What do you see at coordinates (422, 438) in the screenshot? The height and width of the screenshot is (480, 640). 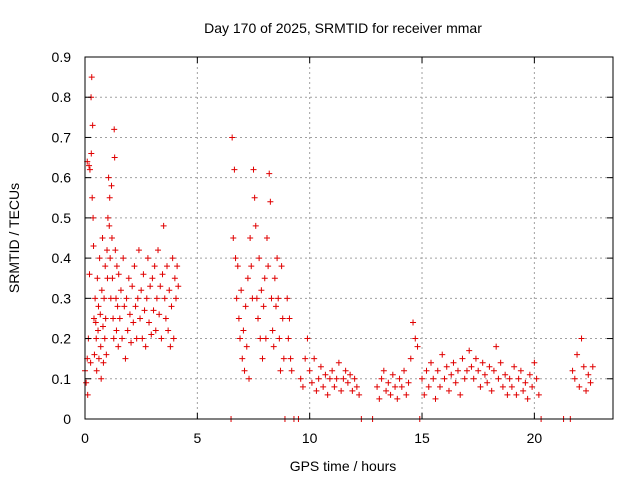 I see `x-tick-label: 15` at bounding box center [422, 438].